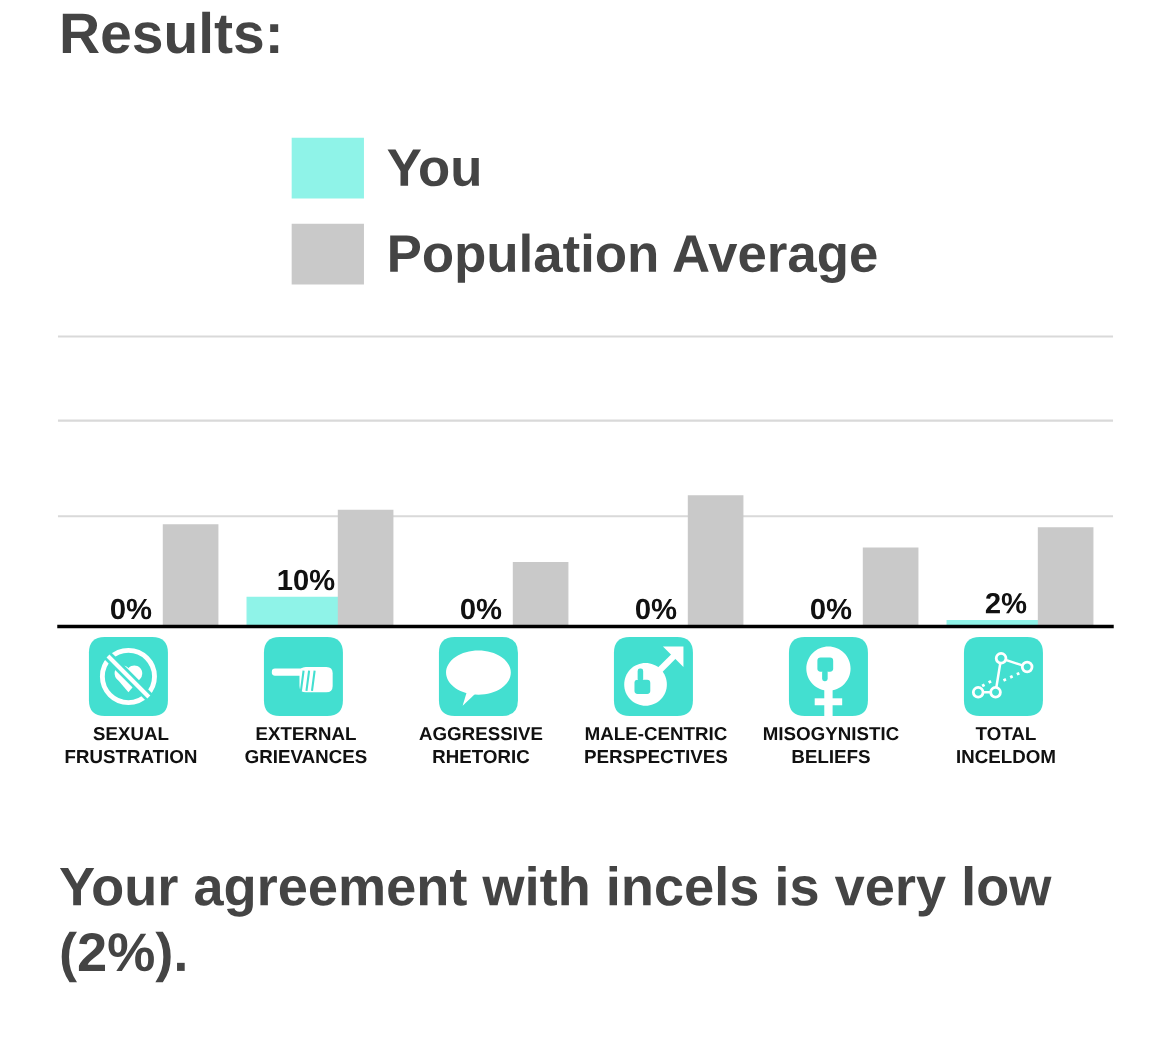  I want to click on legend-label: Population Average, so click(633, 258).